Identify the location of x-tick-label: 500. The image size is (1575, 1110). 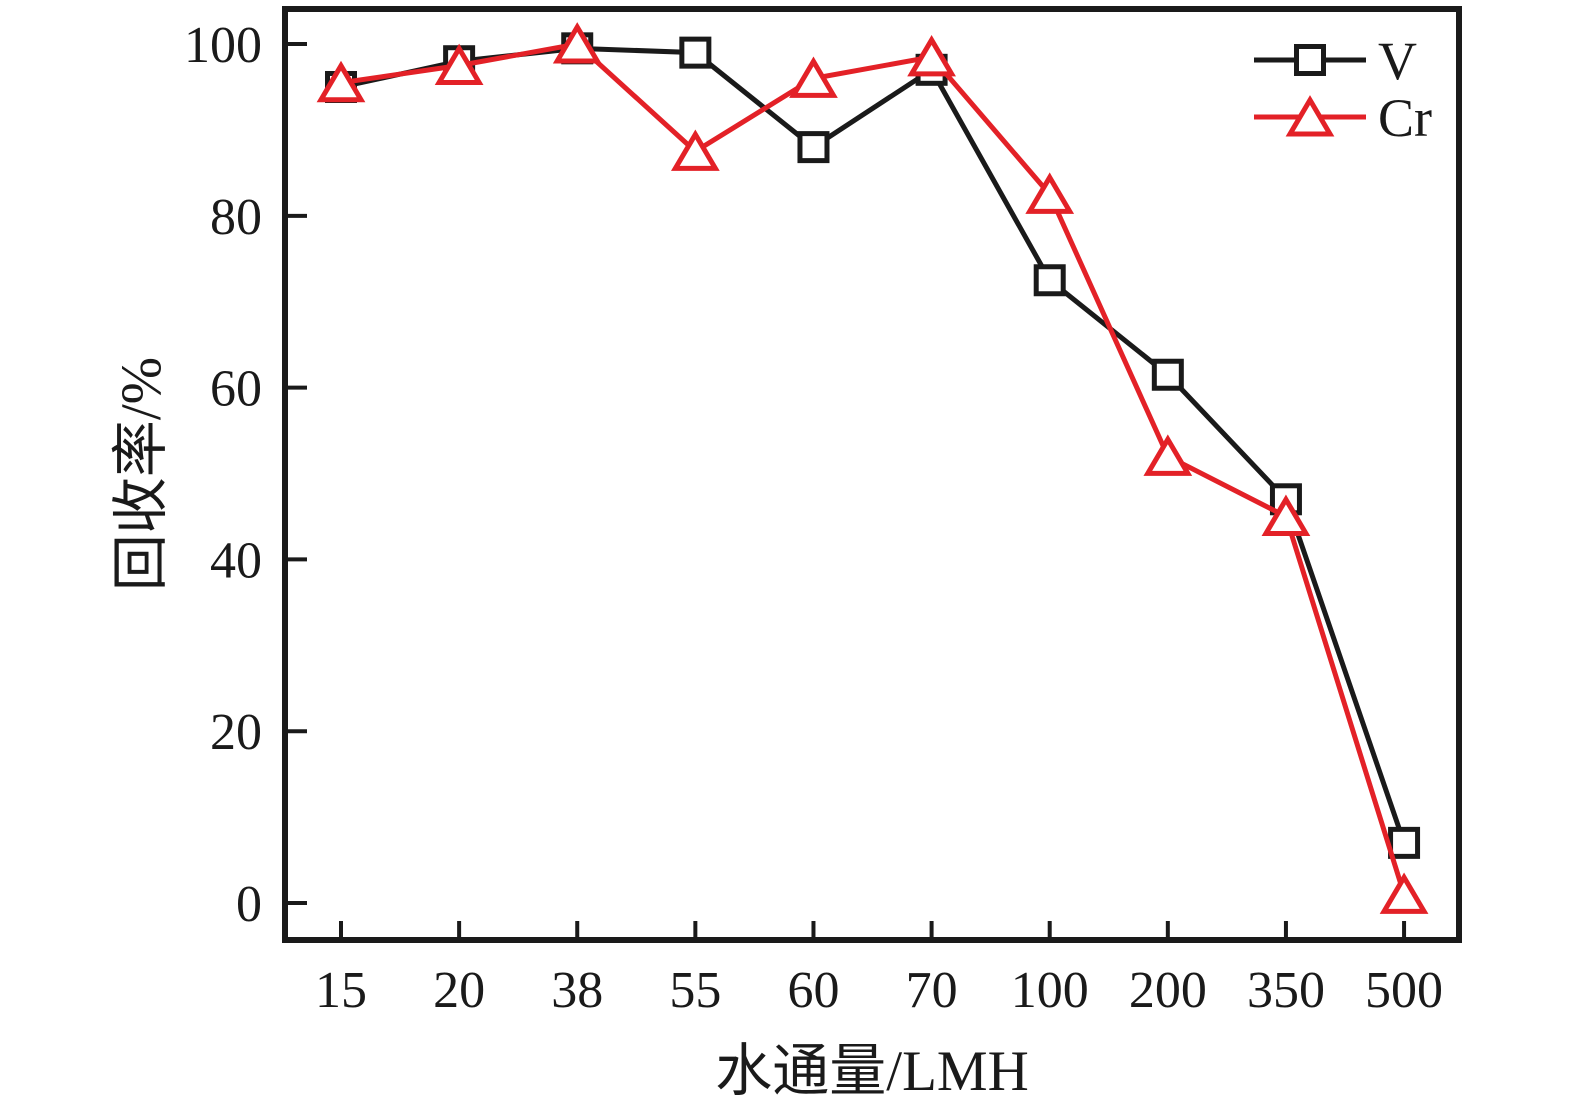
(1404, 990).